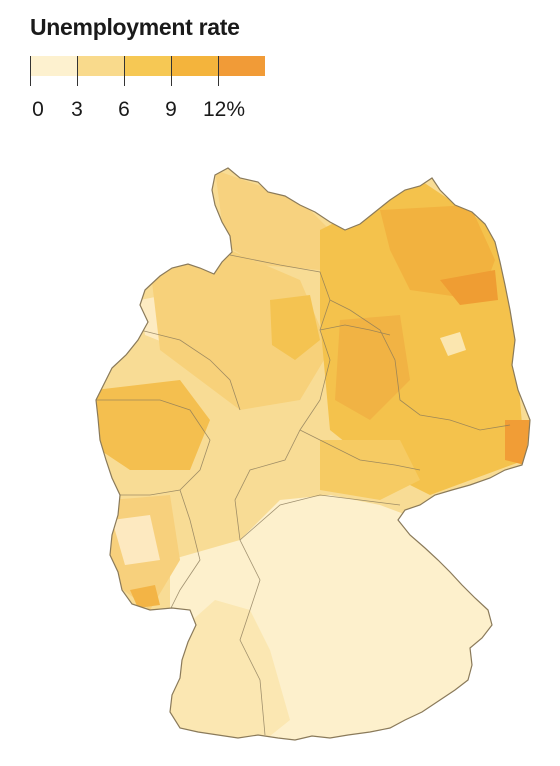 This screenshot has width=560, height=766. What do you see at coordinates (241, 66) in the screenshot?
I see `legend-swatch-12-plus` at bounding box center [241, 66].